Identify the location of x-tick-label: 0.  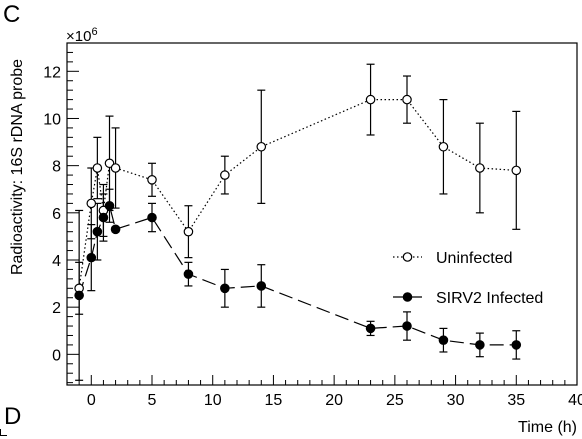
(91, 400).